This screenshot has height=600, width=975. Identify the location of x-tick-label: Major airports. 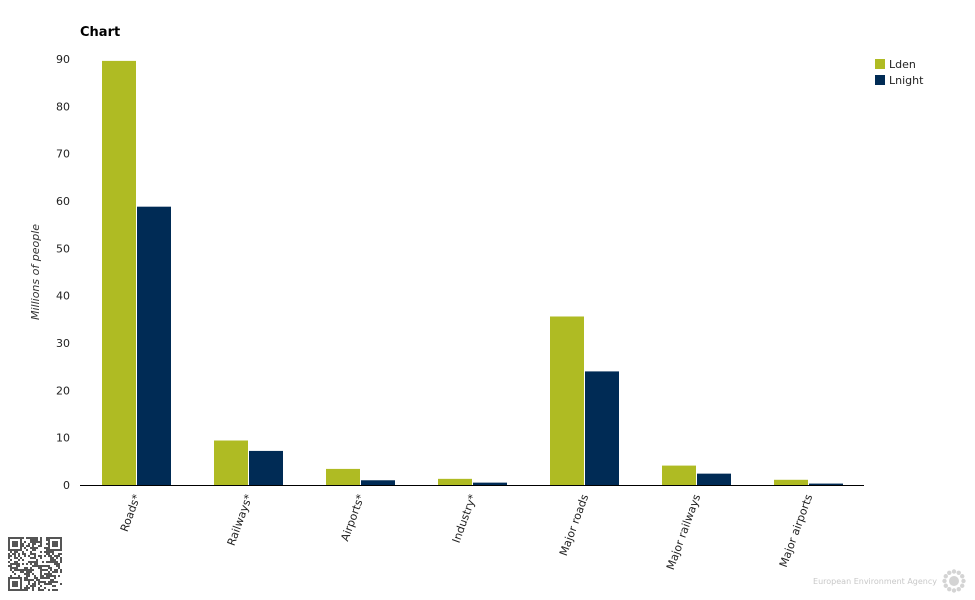
(796, 530).